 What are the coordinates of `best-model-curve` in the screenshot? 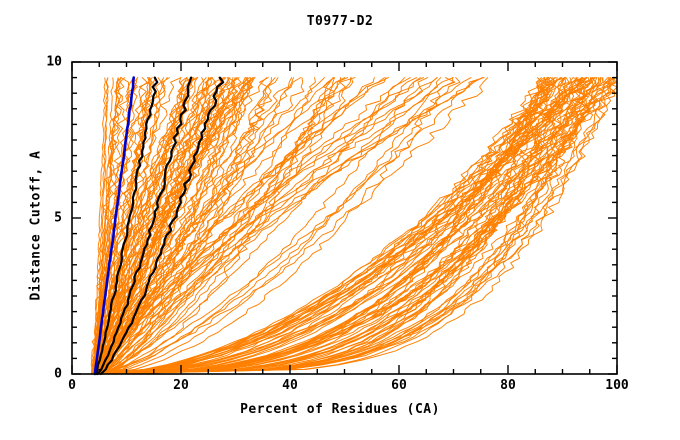 It's located at (114, 226).